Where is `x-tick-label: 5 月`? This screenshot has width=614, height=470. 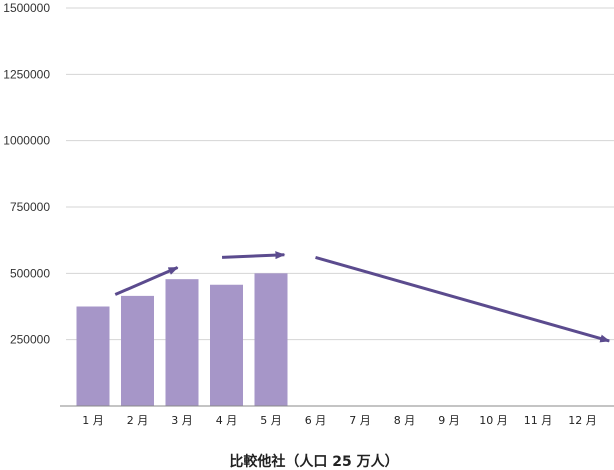 x-tick-label: 5 月 is located at coordinates (271, 420).